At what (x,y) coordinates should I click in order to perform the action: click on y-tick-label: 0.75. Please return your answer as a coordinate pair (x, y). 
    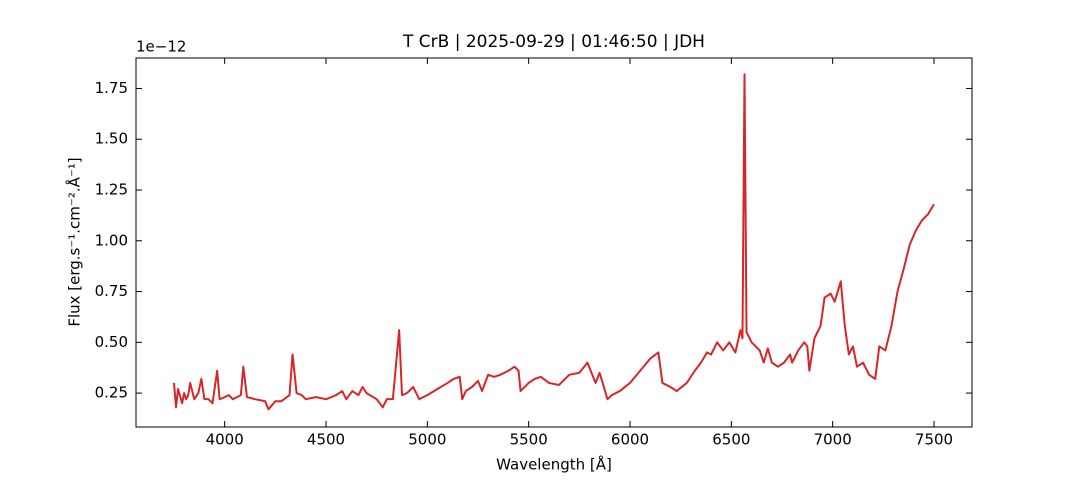
    Looking at the image, I should click on (111, 291).